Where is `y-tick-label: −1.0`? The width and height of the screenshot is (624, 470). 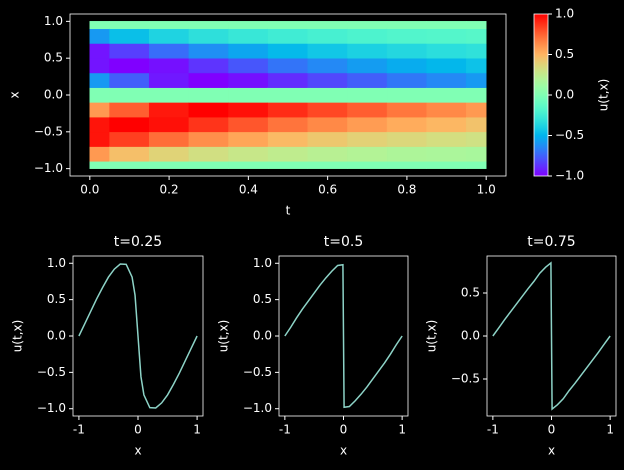 y-tick-label: −1.0 is located at coordinates (48, 168).